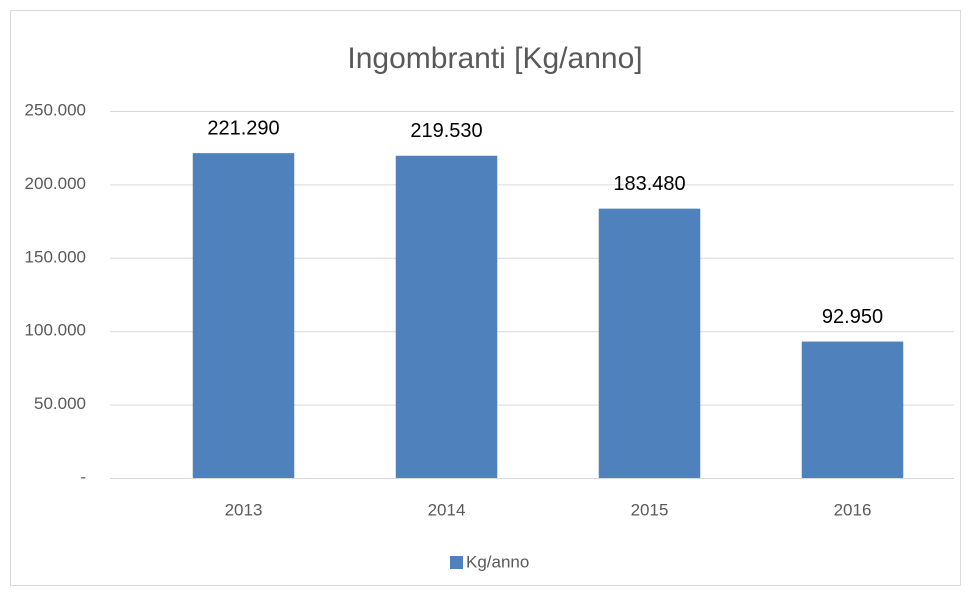 The width and height of the screenshot is (971, 596). I want to click on value-label: 92.950, so click(852, 317).